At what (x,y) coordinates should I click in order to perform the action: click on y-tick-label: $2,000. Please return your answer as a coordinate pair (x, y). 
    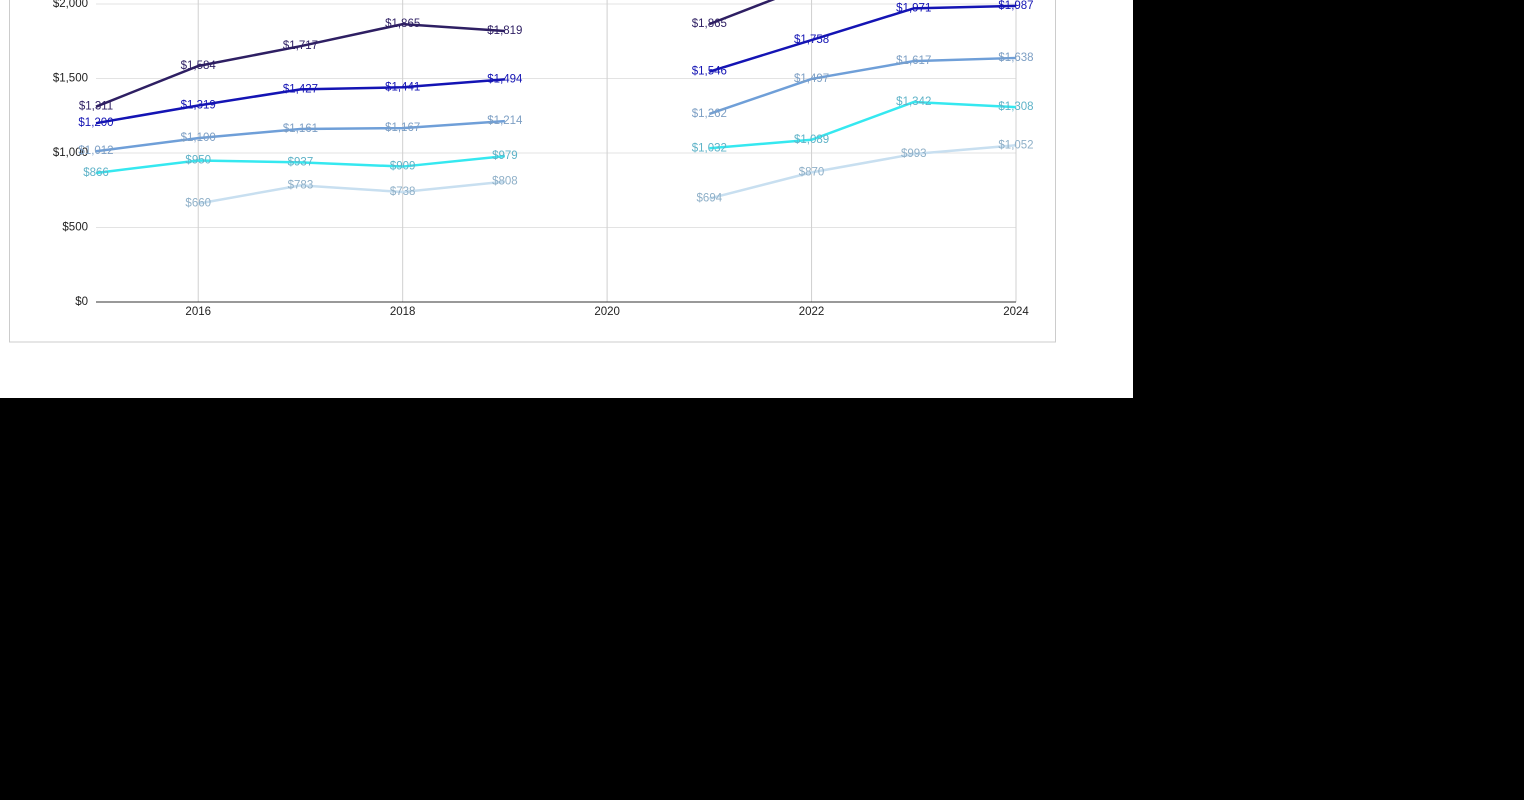
    Looking at the image, I should click on (70, 5).